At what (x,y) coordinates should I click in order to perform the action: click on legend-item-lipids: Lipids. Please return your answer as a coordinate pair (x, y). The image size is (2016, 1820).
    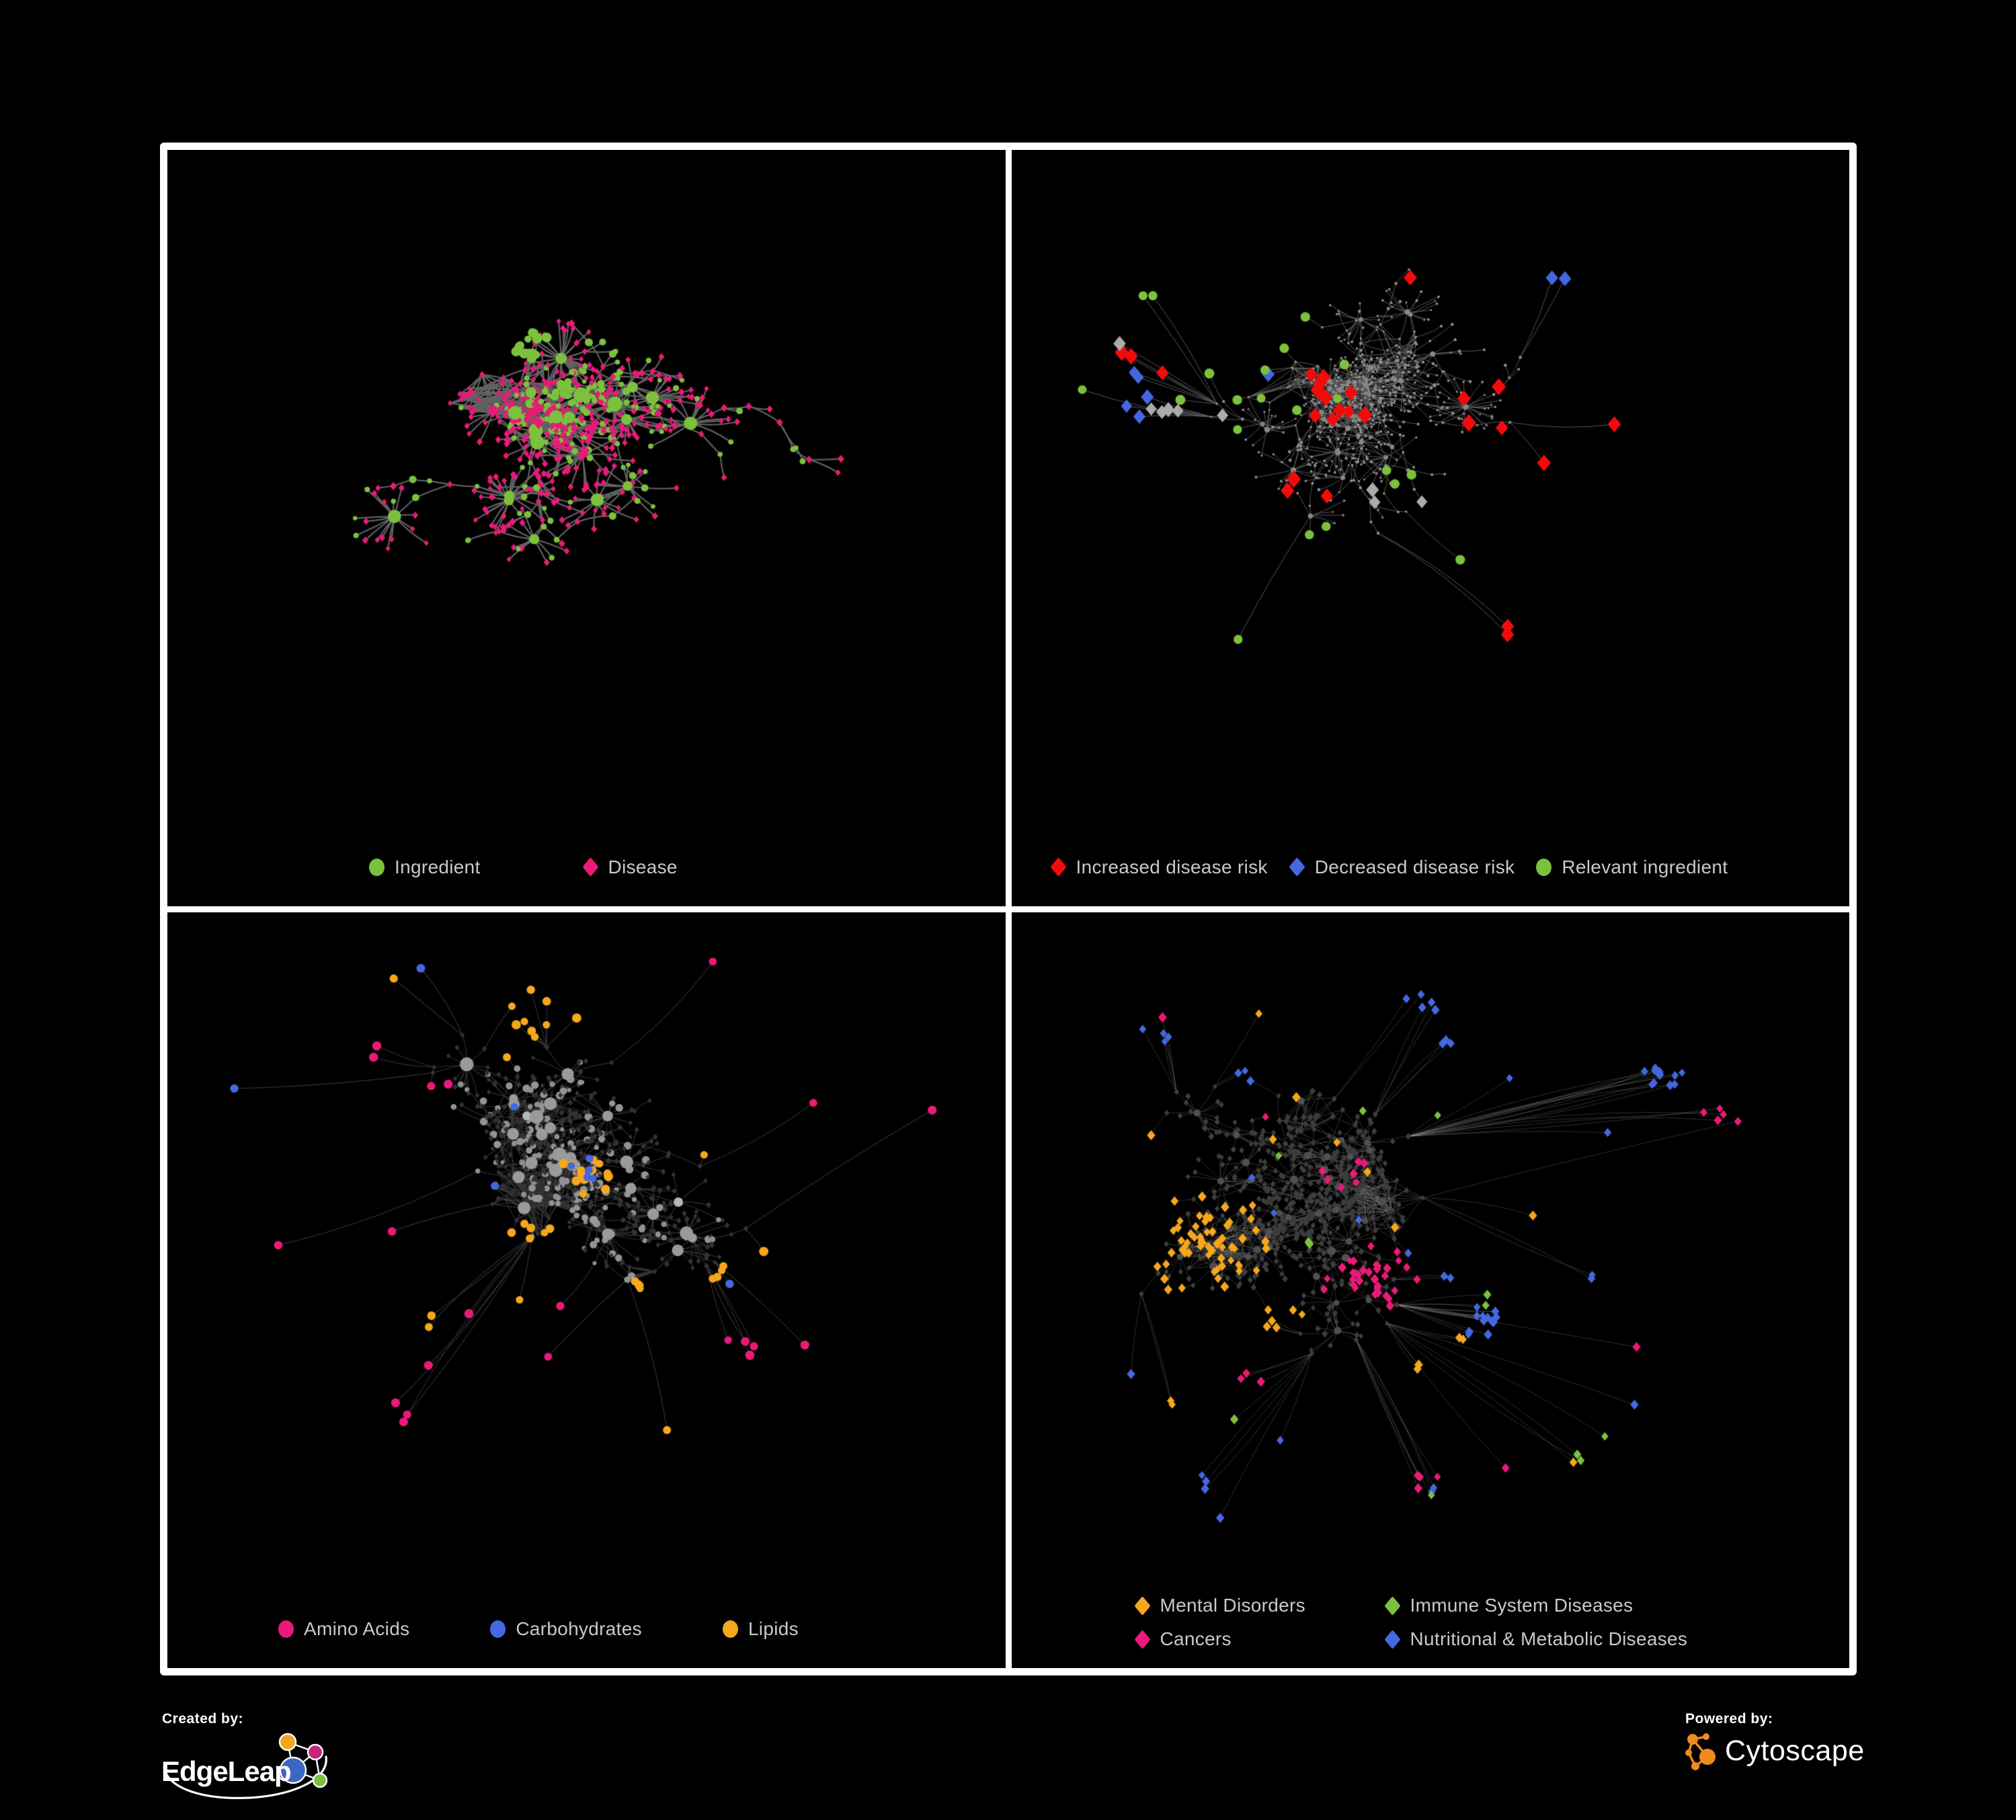
    Looking at the image, I should click on (760, 1629).